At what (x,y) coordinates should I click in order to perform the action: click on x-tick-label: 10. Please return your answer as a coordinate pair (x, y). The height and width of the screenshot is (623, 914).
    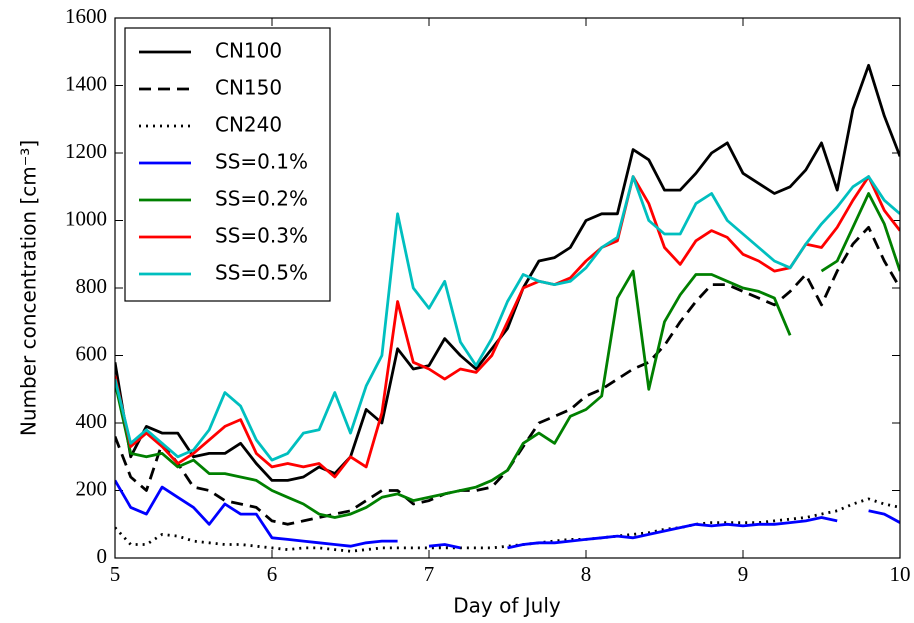
    Looking at the image, I should click on (900, 574).